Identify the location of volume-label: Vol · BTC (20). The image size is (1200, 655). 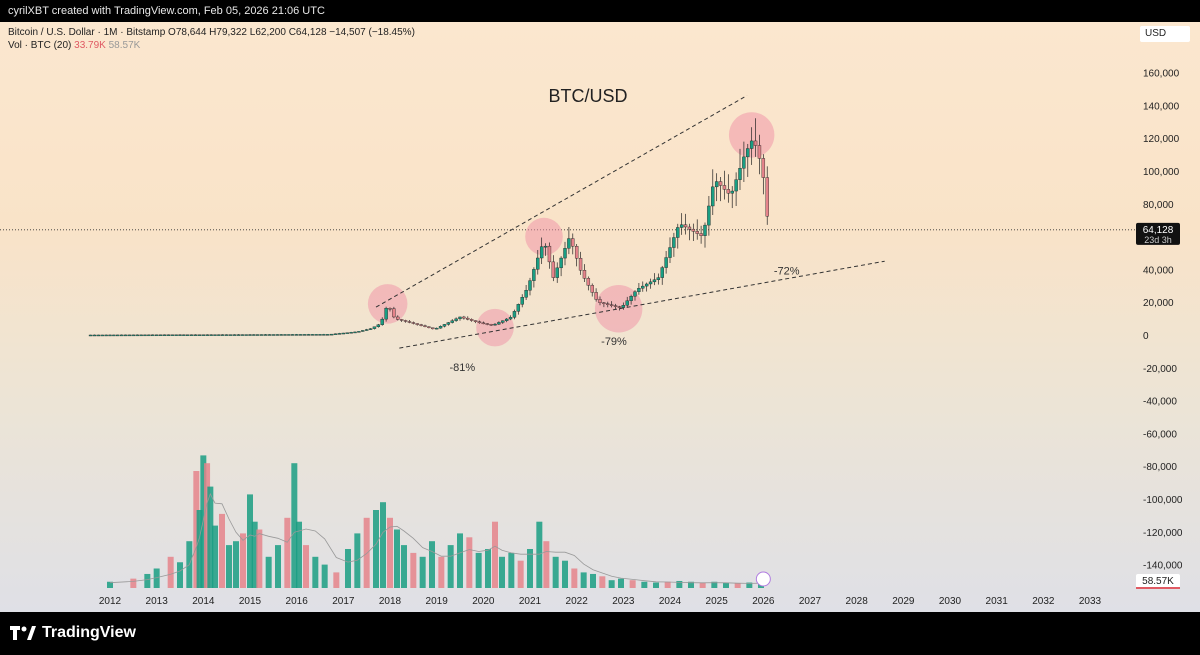
(40, 45).